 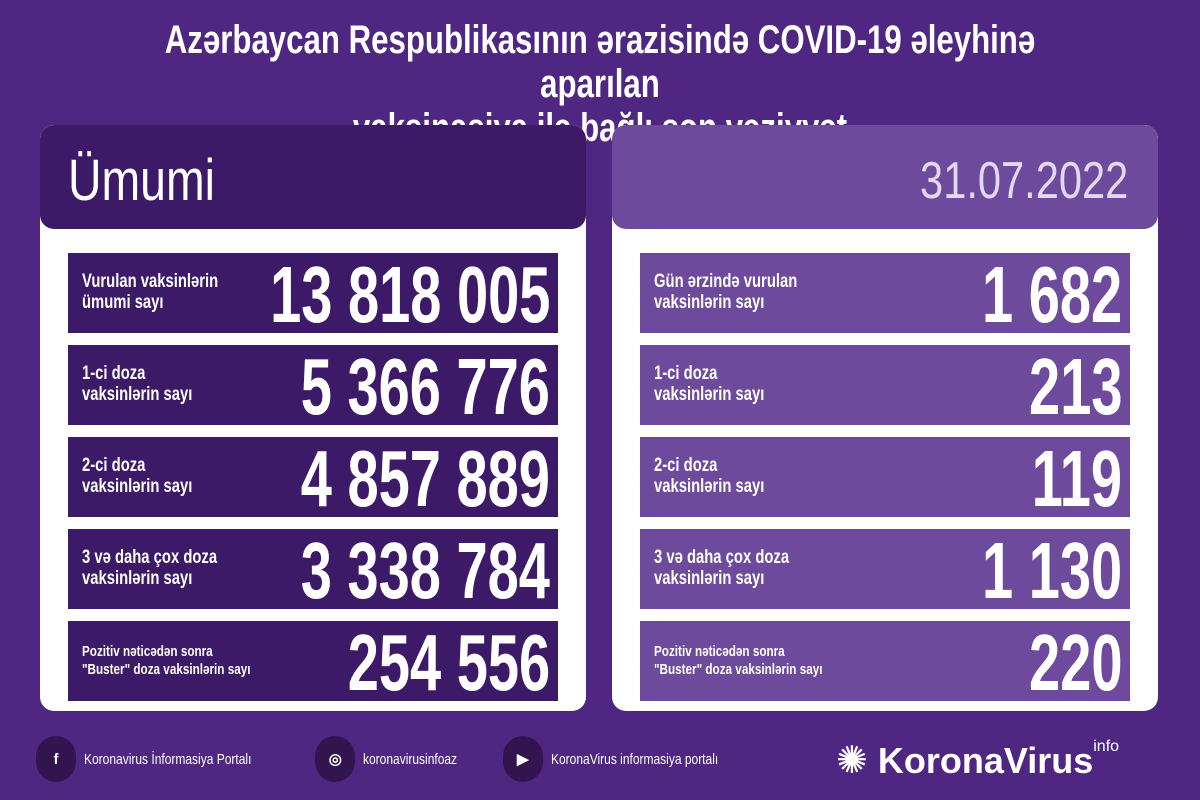 I want to click on stat-value: 13 818 005, so click(x=409, y=294).